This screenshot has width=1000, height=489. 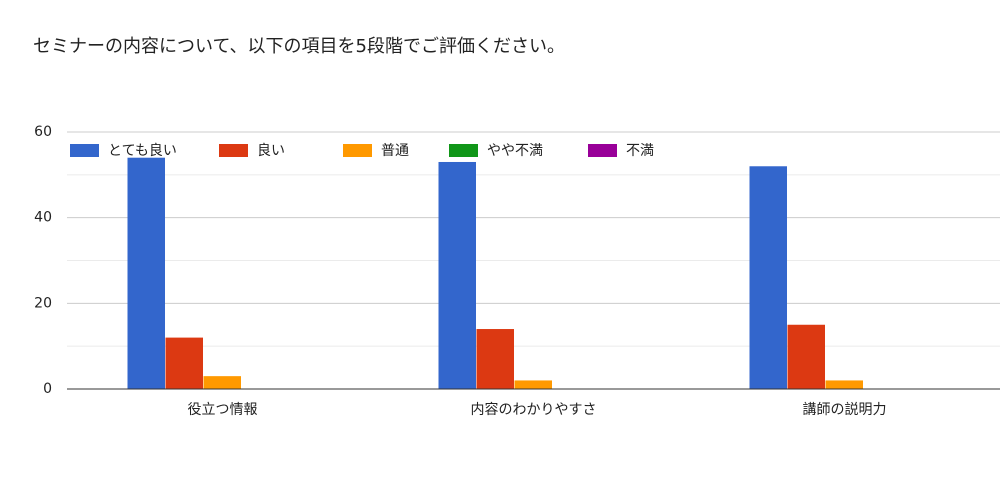 I want to click on y-tick-label: 40, so click(x=43, y=218).